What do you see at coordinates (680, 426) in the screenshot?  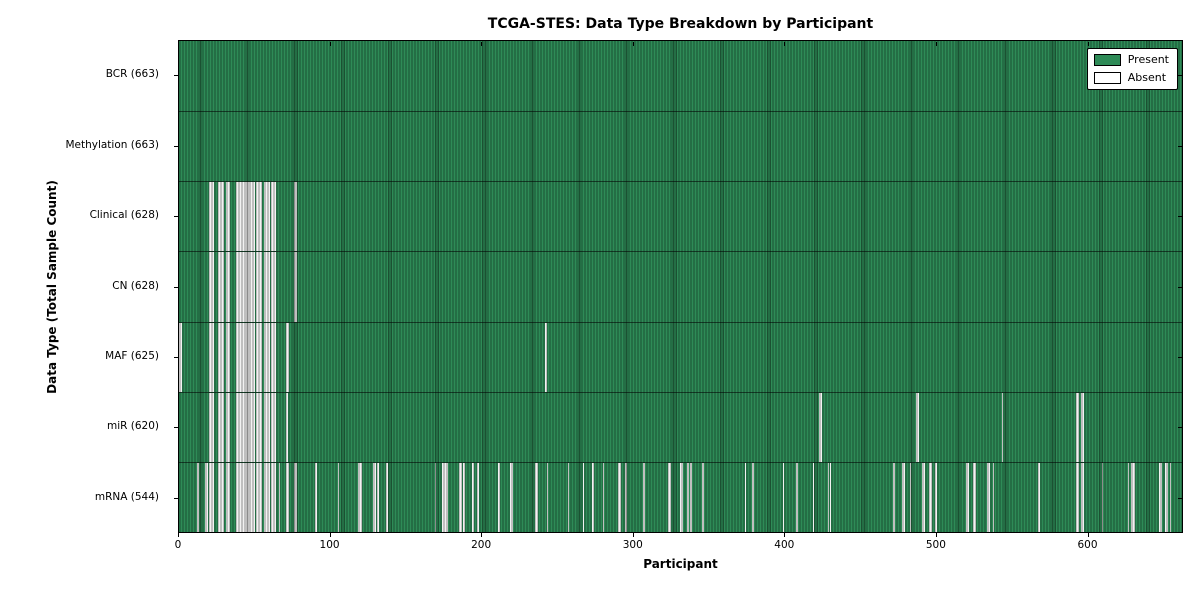 I see `row-miR` at bounding box center [680, 426].